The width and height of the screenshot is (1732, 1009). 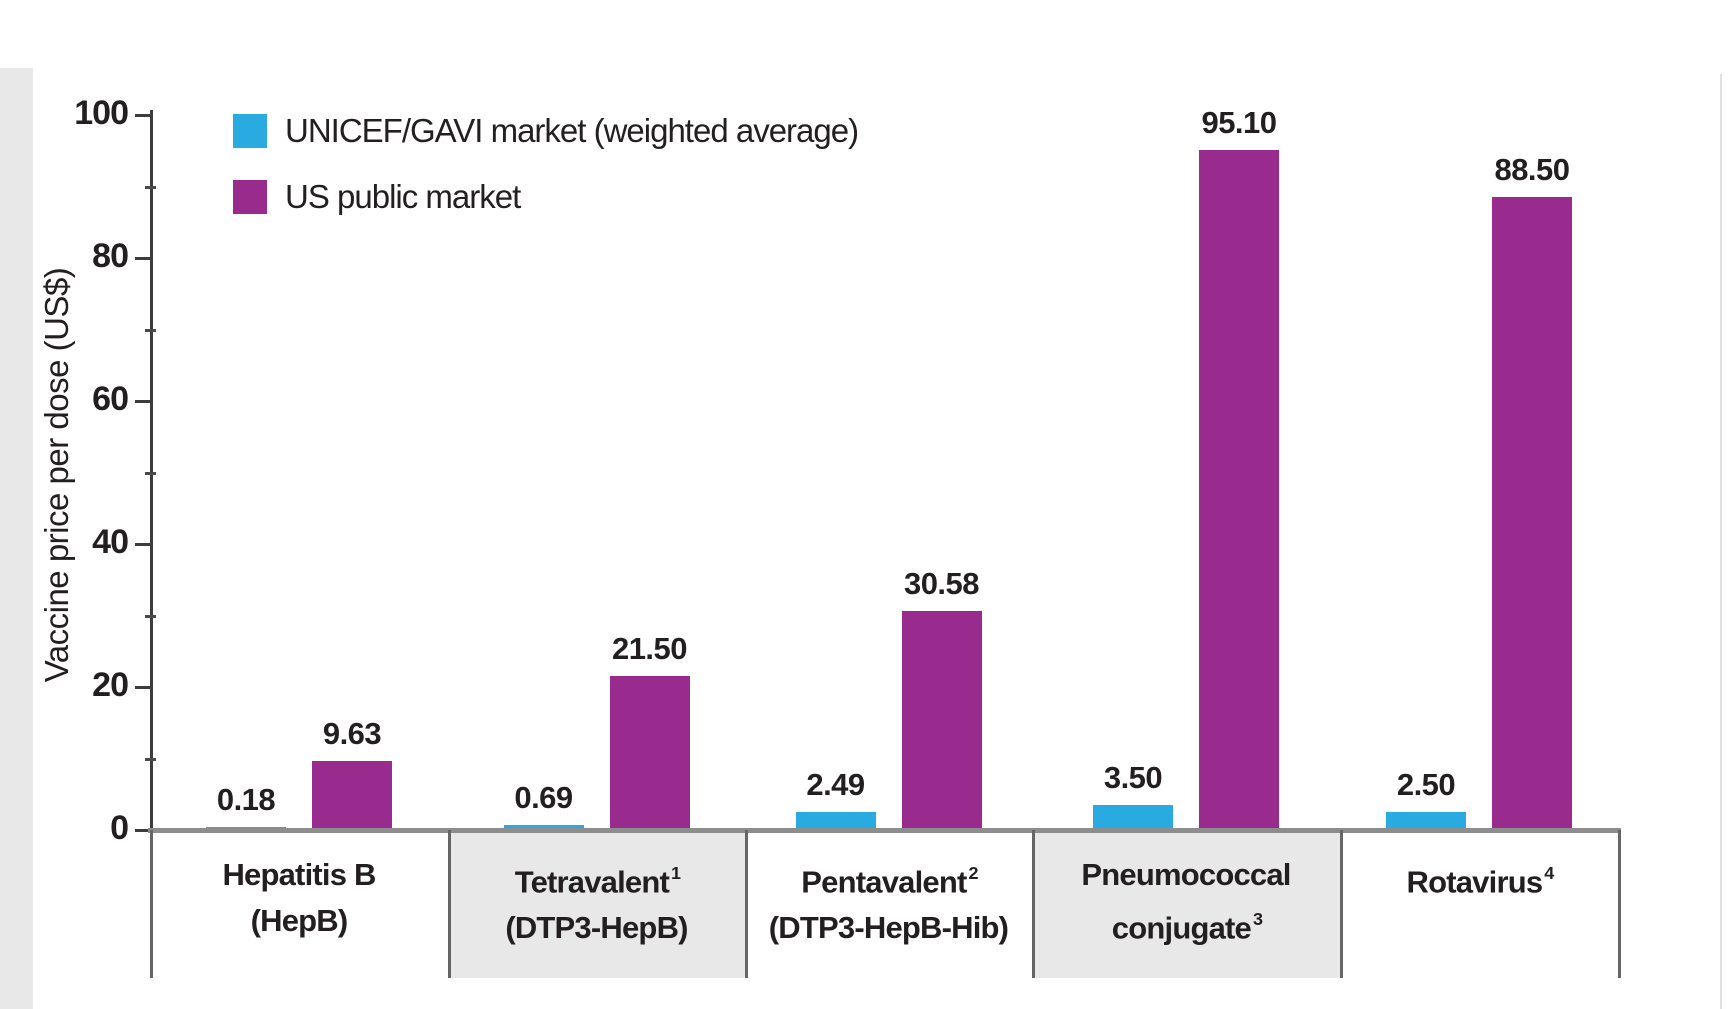 I want to click on bar-us-public-tetravalent, so click(x=649, y=753).